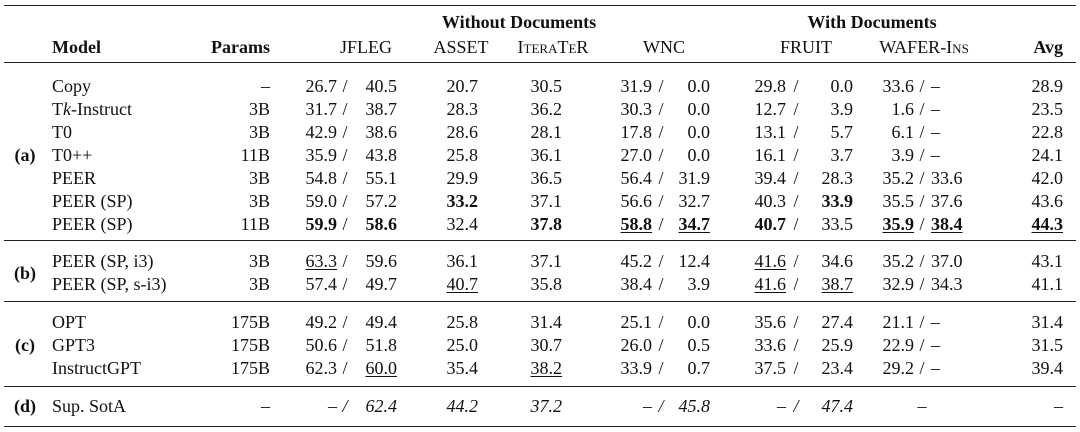  What do you see at coordinates (381, 109) in the screenshot?
I see `score: 38.7` at bounding box center [381, 109].